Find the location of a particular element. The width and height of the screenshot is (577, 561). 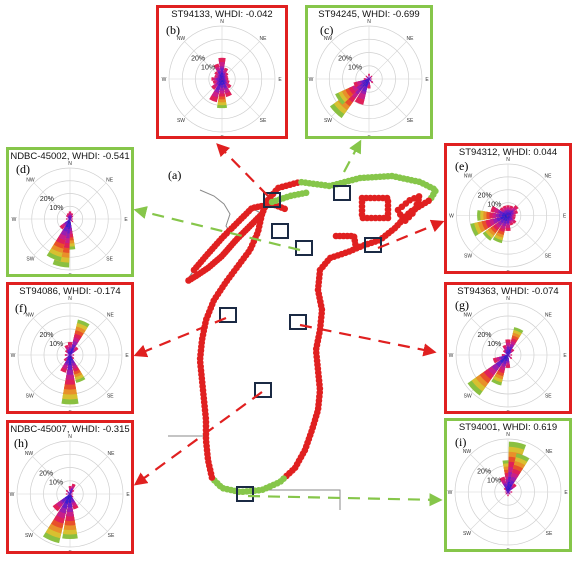

land-boundary-line is located at coordinates (216, 212).